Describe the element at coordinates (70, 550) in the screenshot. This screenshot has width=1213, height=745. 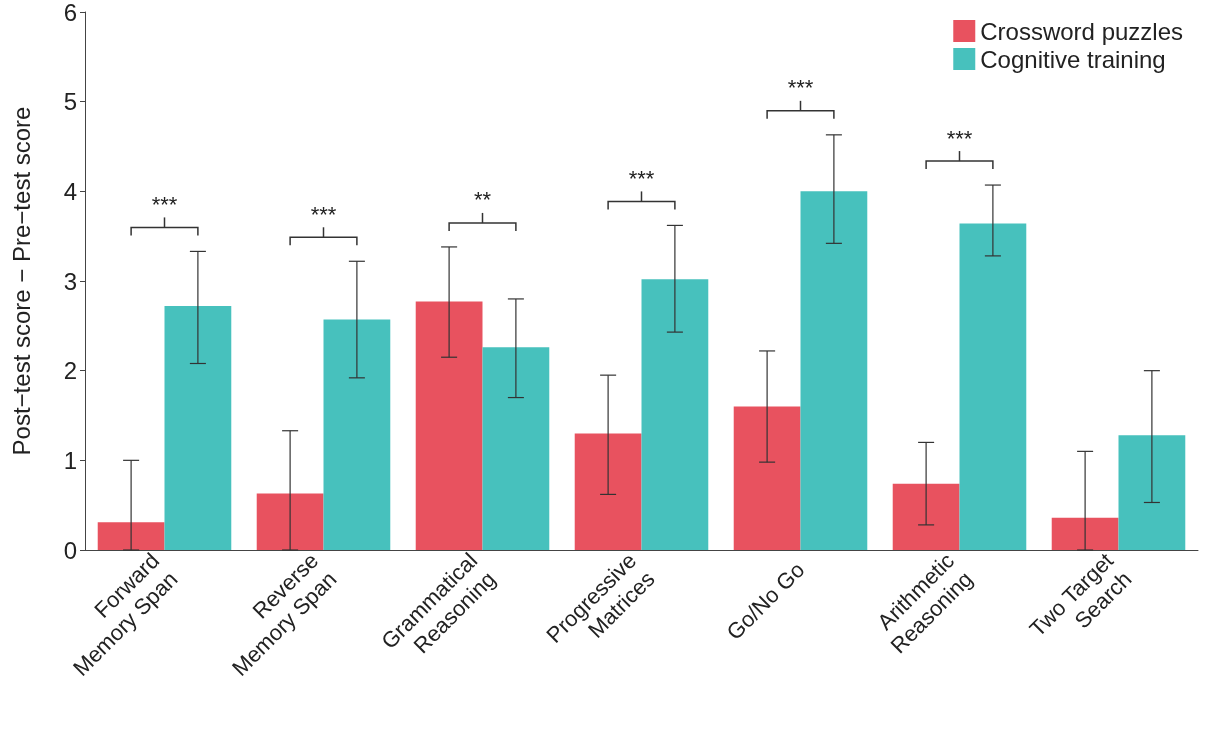
I see `y-tick-label: 0` at that location.